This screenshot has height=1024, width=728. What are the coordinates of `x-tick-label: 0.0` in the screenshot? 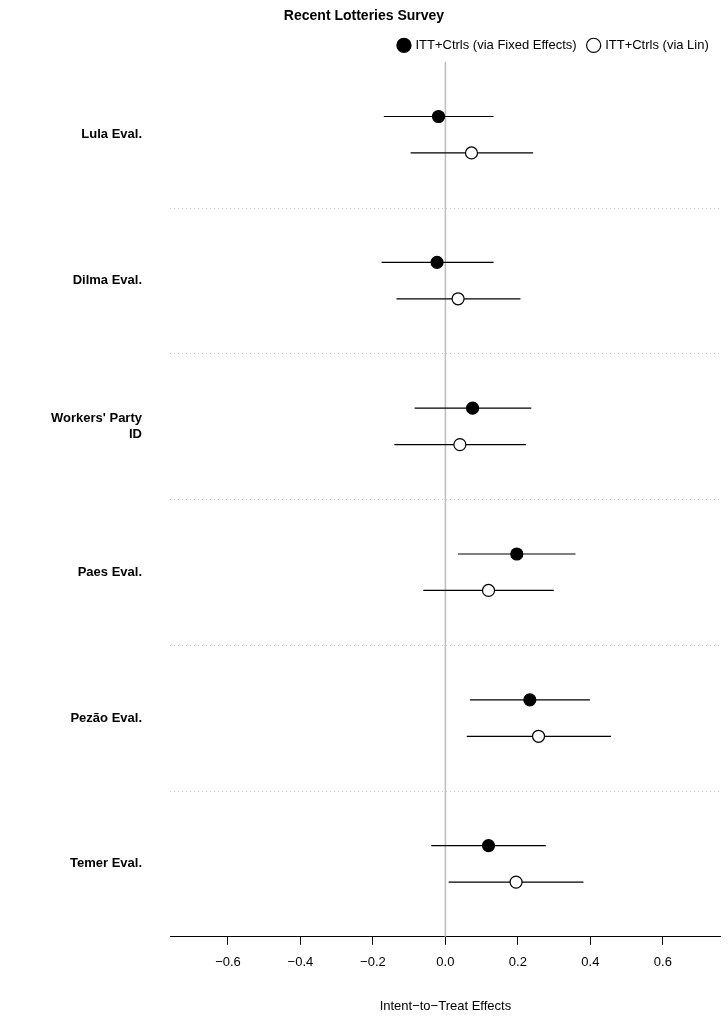 It's located at (445, 962).